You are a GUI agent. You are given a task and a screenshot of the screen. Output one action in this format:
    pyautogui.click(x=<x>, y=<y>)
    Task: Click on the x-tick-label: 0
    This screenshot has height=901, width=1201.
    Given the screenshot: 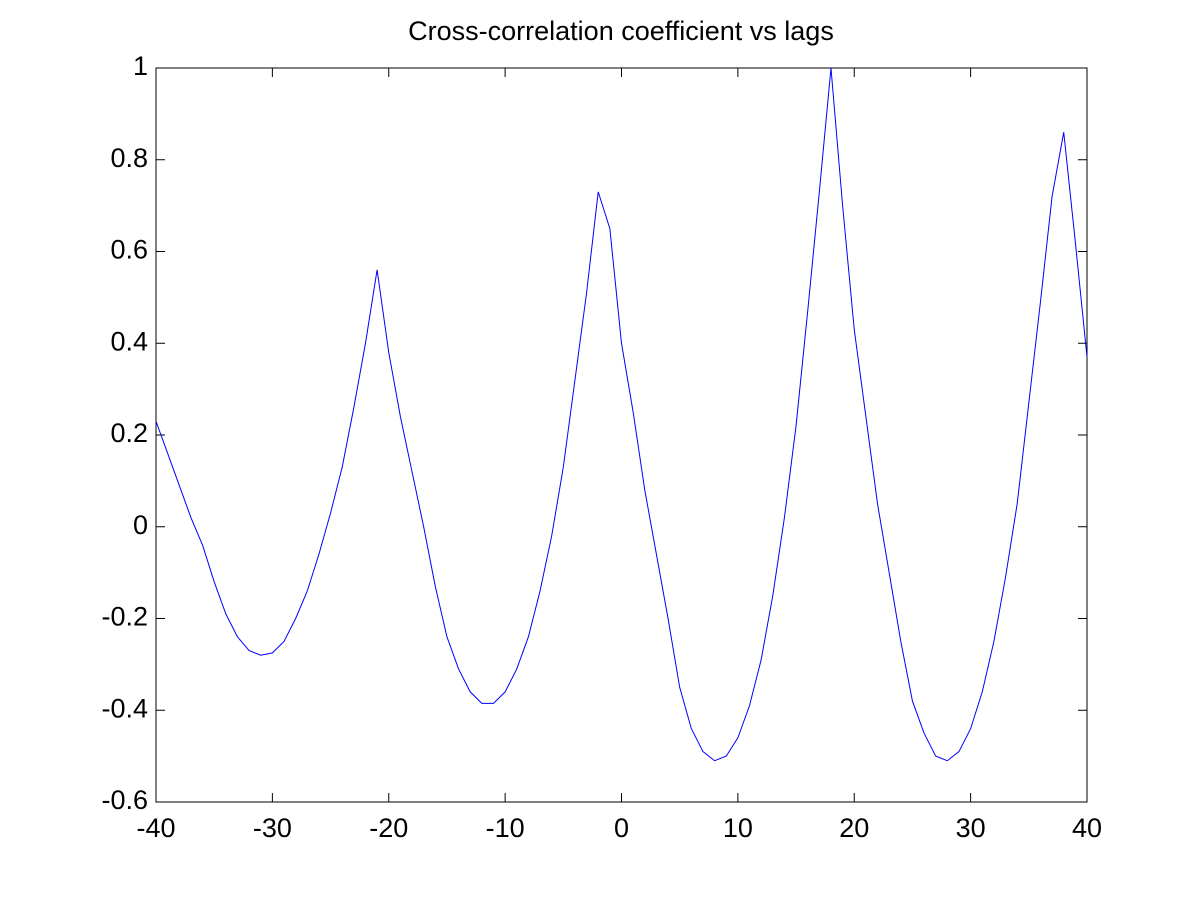 What is the action you would take?
    pyautogui.click(x=621, y=828)
    